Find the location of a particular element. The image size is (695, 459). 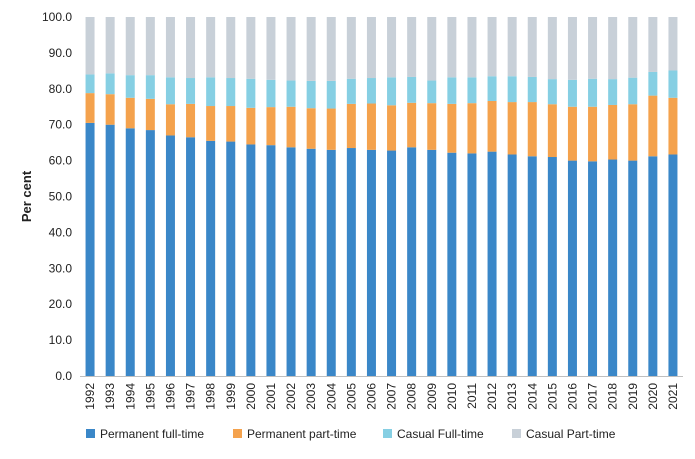

bar-segment-permanent-full-time-2001 is located at coordinates (271, 260).